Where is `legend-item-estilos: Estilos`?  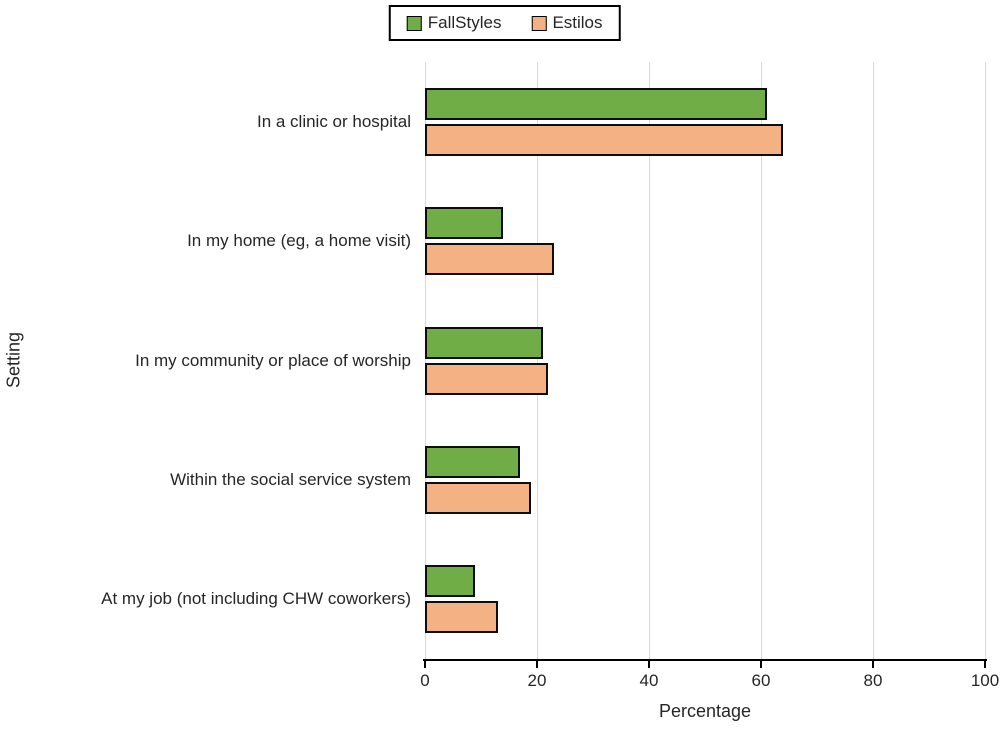 legend-item-estilos: Estilos is located at coordinates (567, 23).